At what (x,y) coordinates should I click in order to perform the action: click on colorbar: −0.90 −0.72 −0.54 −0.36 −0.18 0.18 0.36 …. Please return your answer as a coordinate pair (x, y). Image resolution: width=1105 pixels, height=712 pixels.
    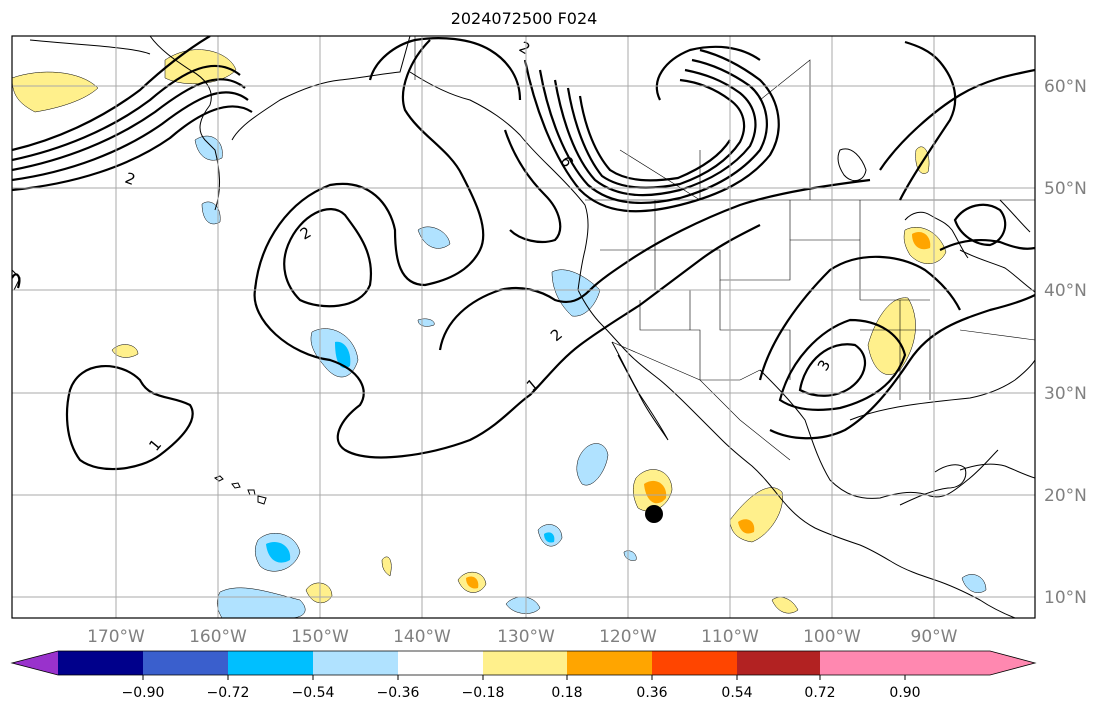
    Looking at the image, I should click on (523, 675).